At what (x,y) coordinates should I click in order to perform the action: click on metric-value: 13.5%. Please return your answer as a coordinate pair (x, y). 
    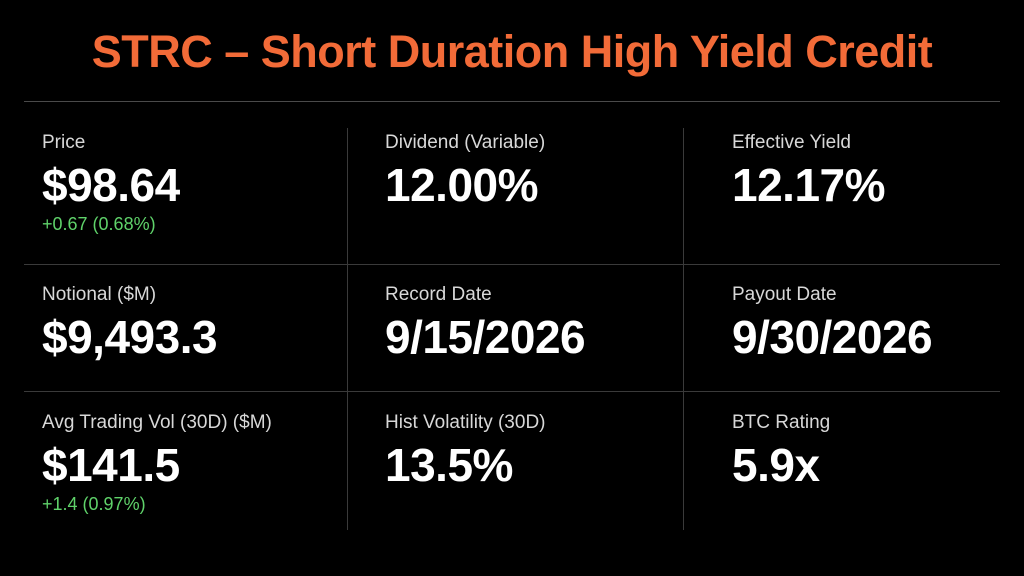
    Looking at the image, I should click on (449, 465).